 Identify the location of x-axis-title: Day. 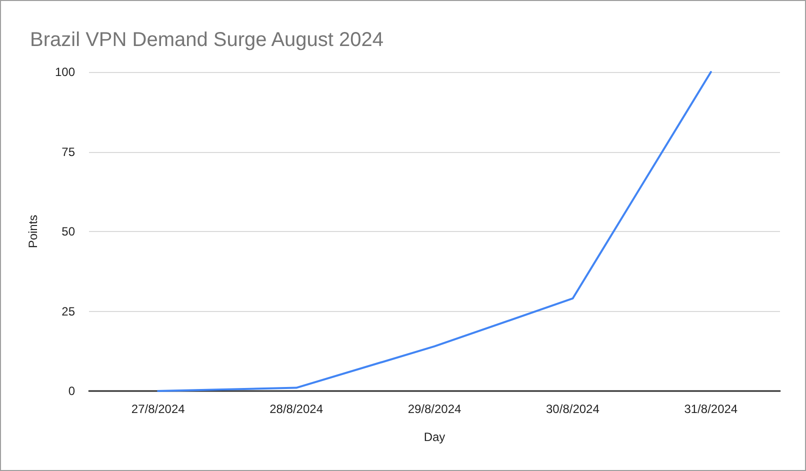
(435, 437).